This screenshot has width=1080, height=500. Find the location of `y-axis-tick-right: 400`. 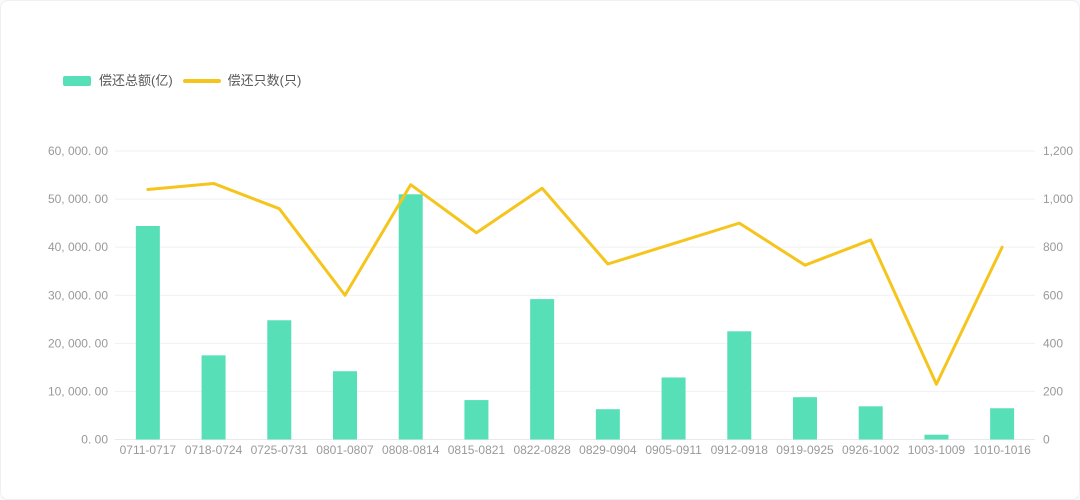

y-axis-tick-right: 400 is located at coordinates (1053, 343).